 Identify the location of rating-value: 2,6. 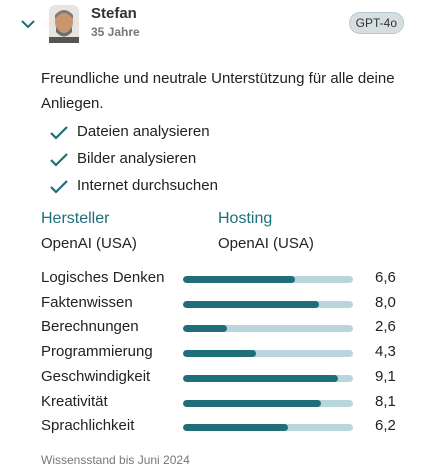
(385, 327).